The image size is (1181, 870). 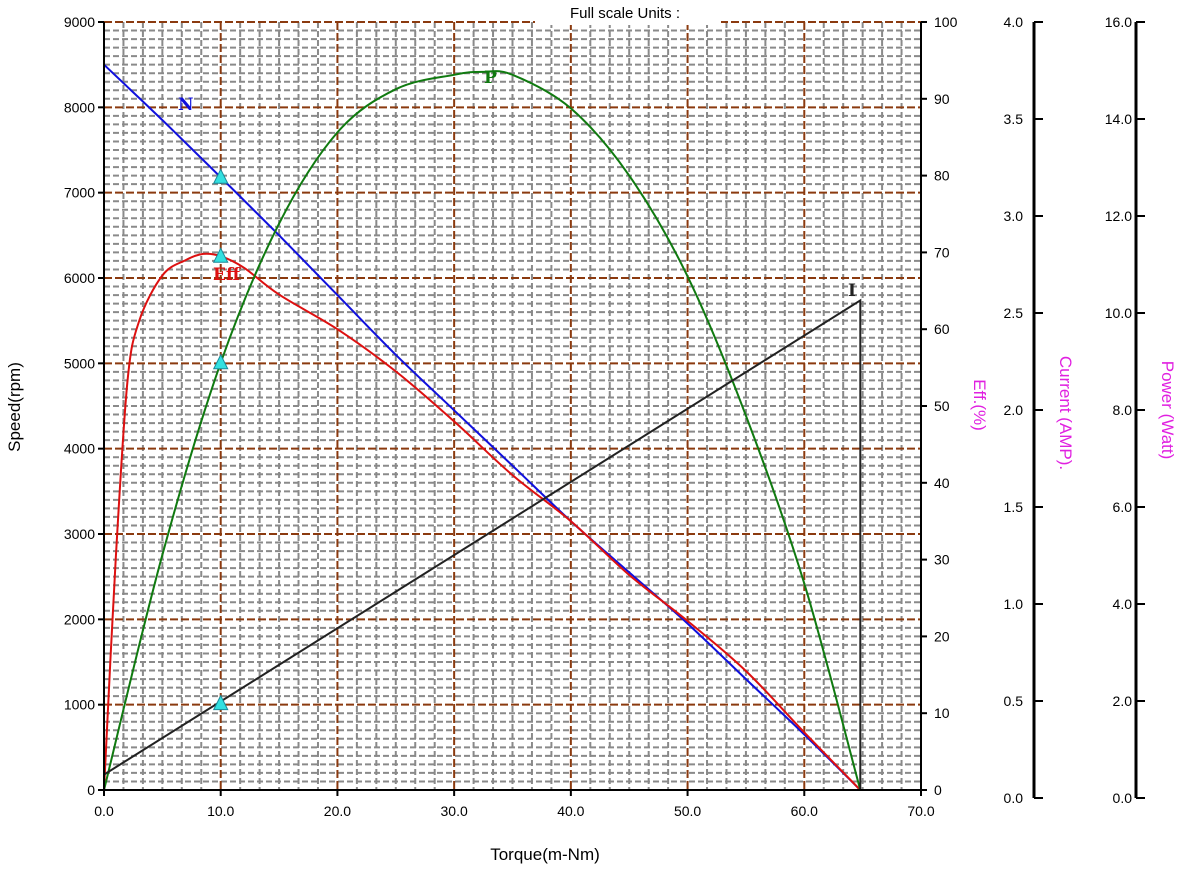 I want to click on x-tick-label: 60.0, so click(x=804, y=811).